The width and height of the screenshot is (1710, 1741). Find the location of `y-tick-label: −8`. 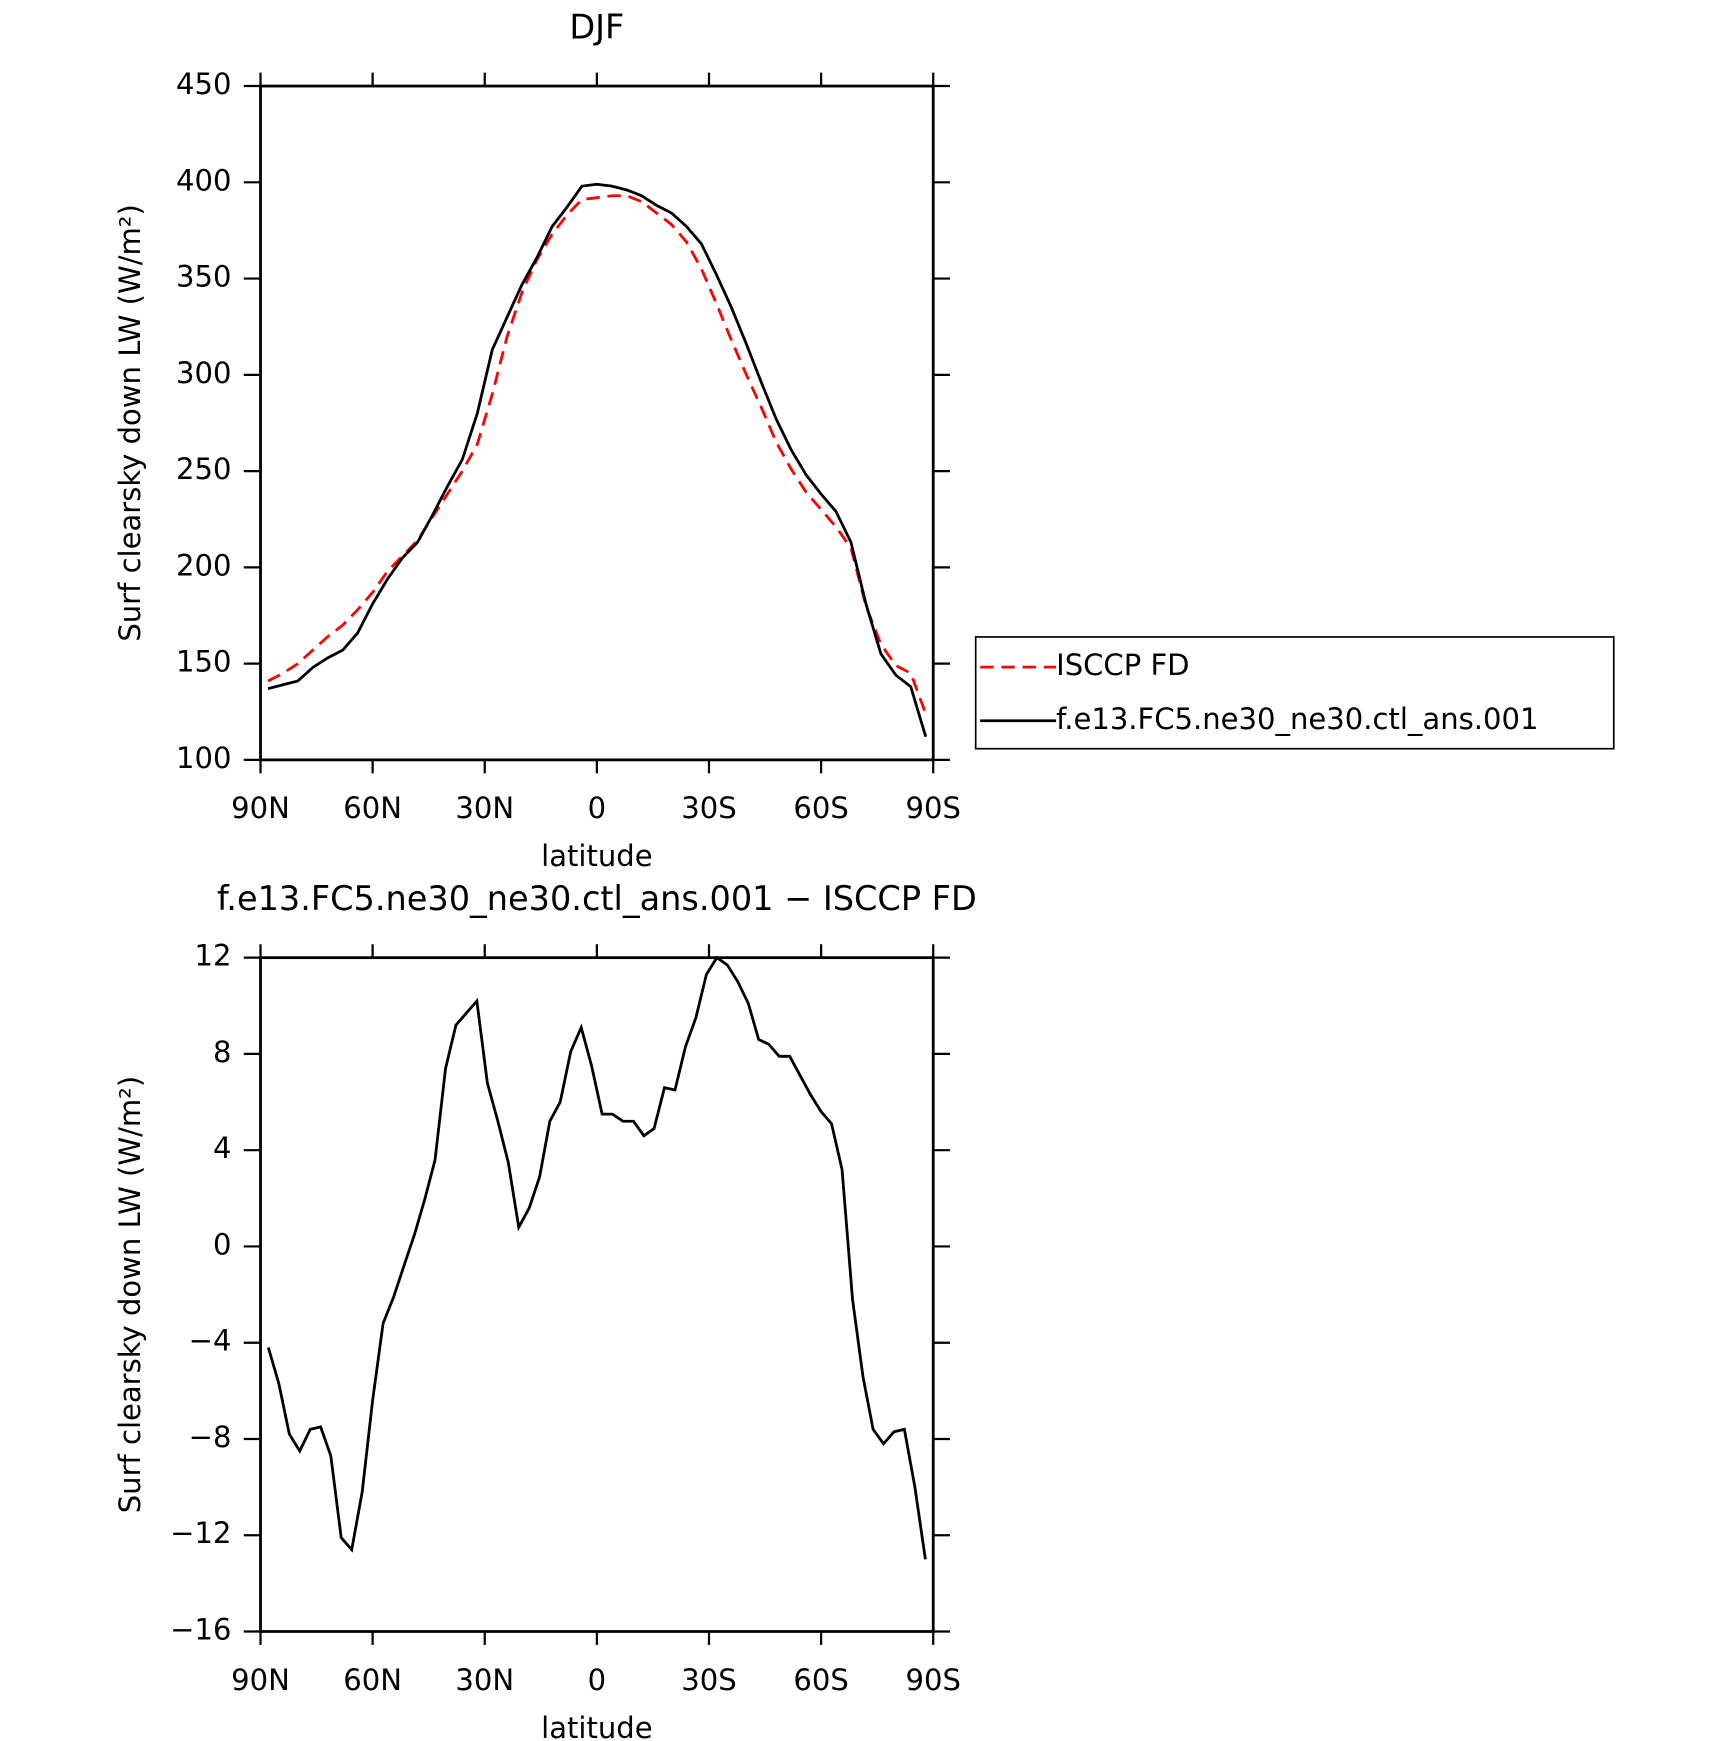

y-tick-label: −8 is located at coordinates (210, 1437).